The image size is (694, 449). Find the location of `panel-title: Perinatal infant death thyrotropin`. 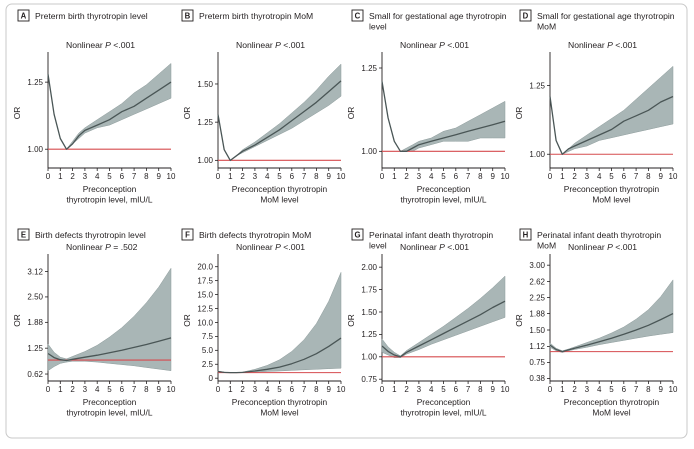

panel-title: Perinatal infant death thyrotropin is located at coordinates (431, 235).